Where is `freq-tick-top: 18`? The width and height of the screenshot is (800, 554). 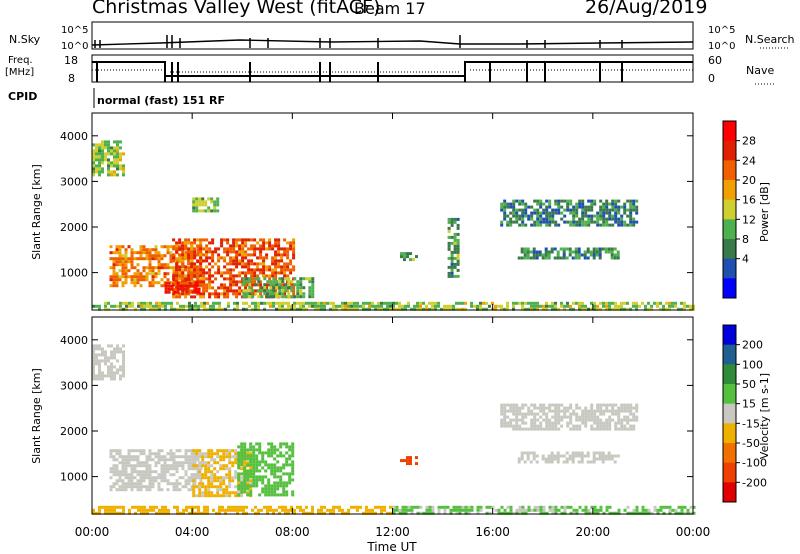 freq-tick-top: 18 is located at coordinates (71, 60).